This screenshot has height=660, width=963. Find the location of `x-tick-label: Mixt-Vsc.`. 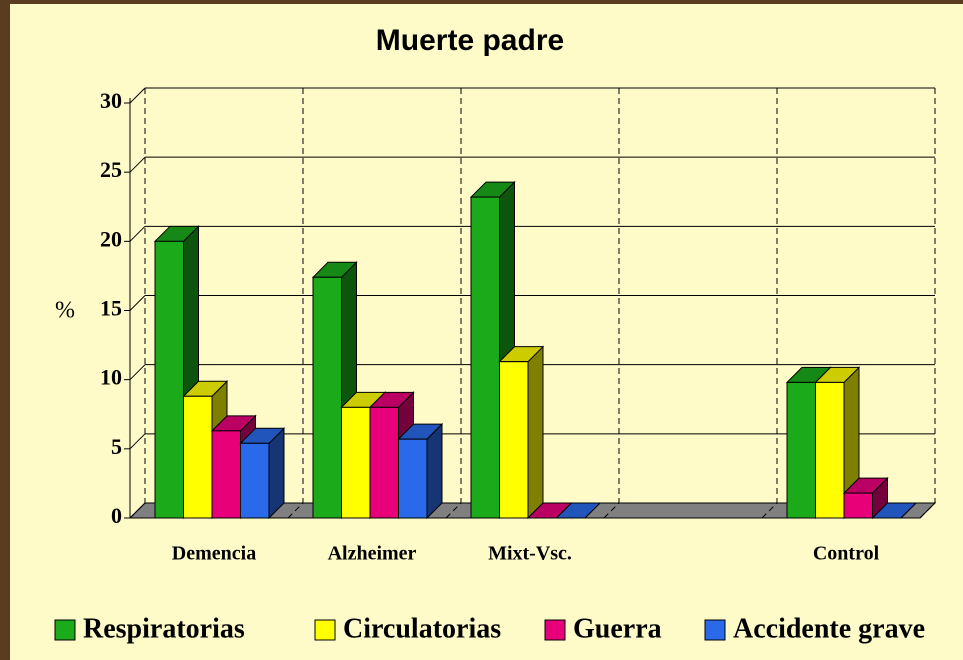

x-tick-label: Mixt-Vsc. is located at coordinates (530, 554).